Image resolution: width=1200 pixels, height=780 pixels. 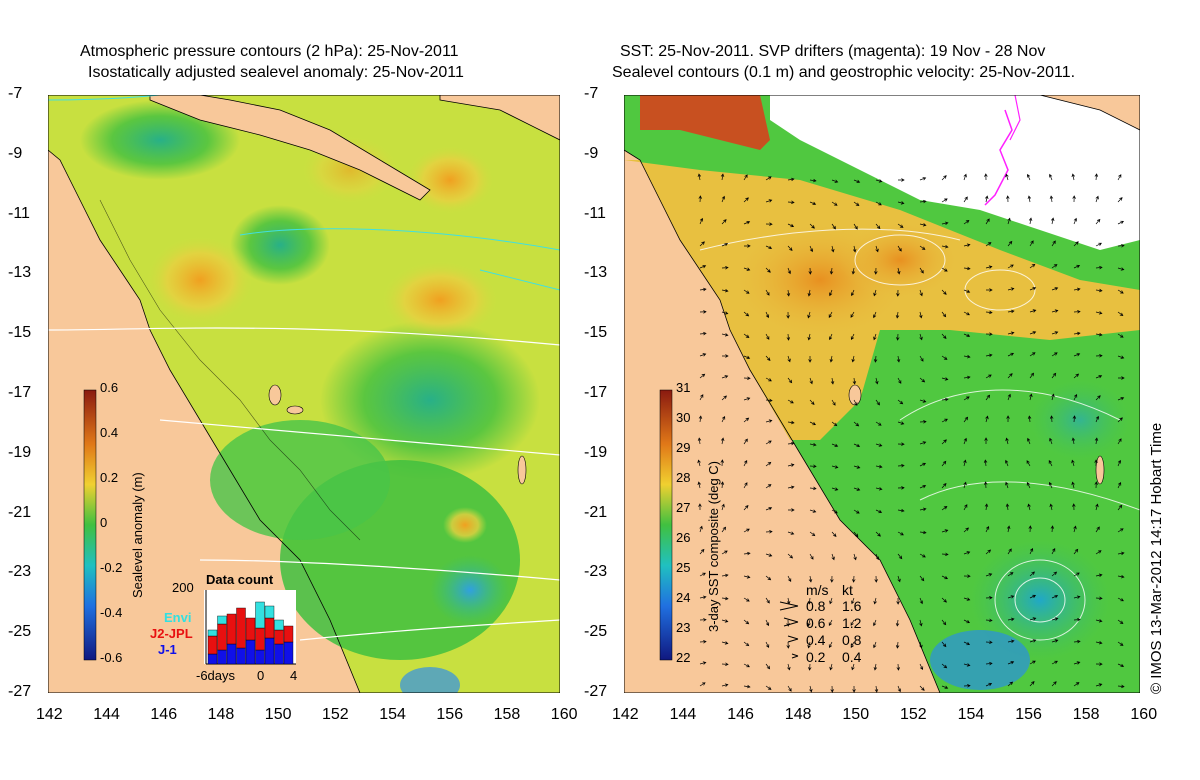 I want to click on y-tick-label: -17, so click(x=596, y=392).